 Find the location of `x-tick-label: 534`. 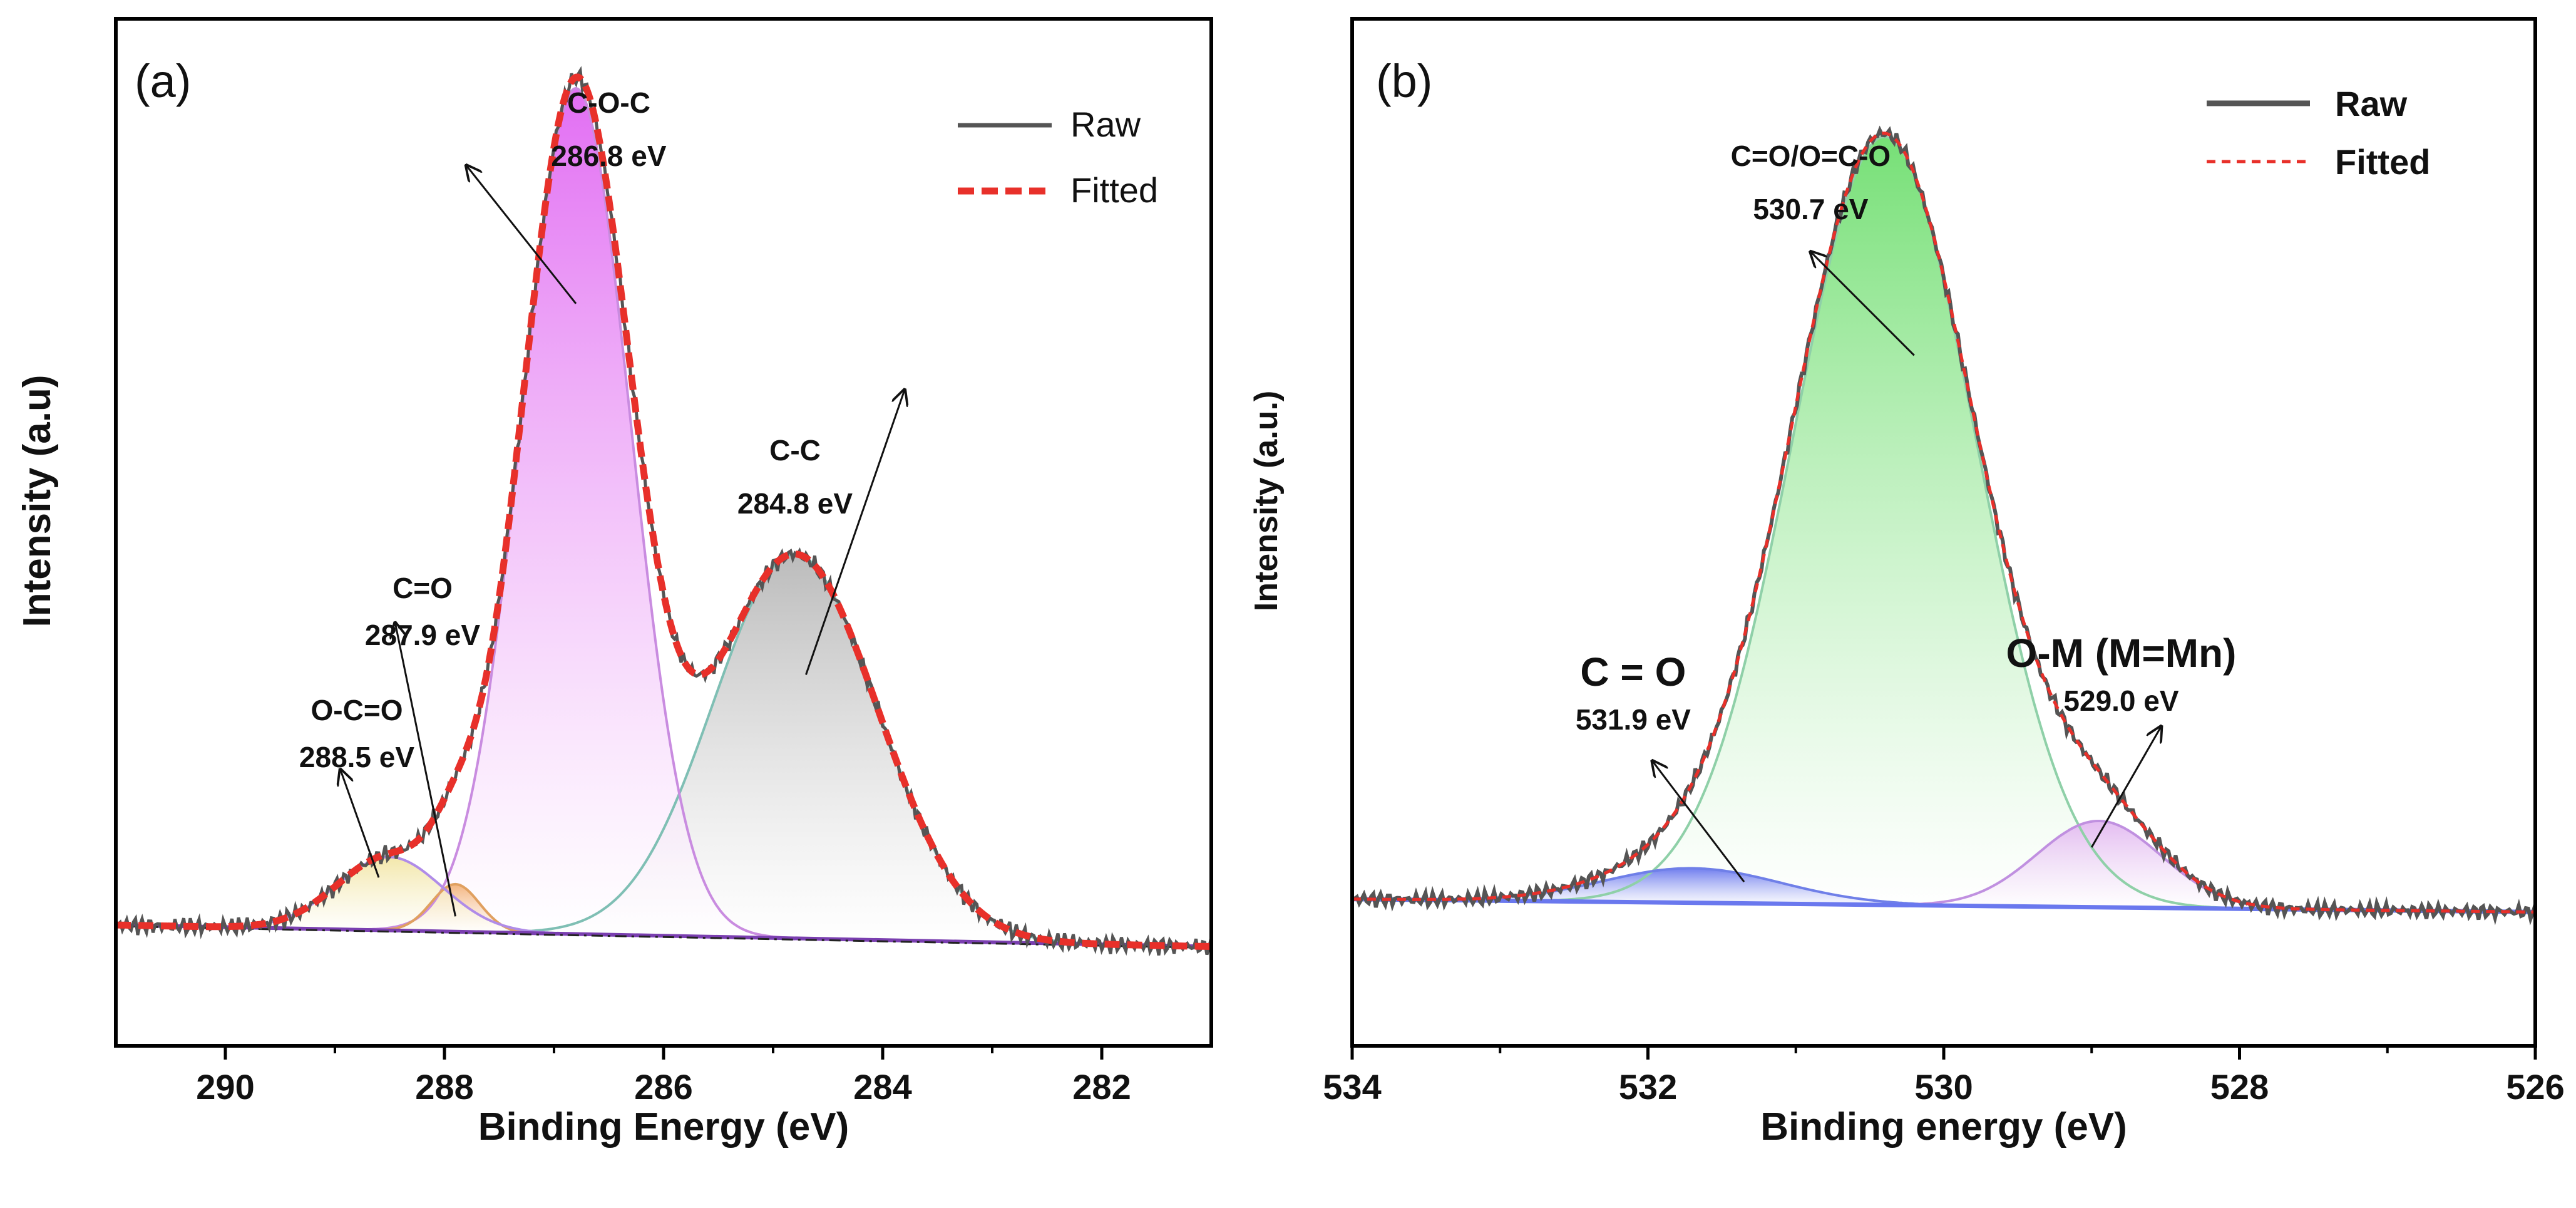

x-tick-label: 534 is located at coordinates (1352, 1087).